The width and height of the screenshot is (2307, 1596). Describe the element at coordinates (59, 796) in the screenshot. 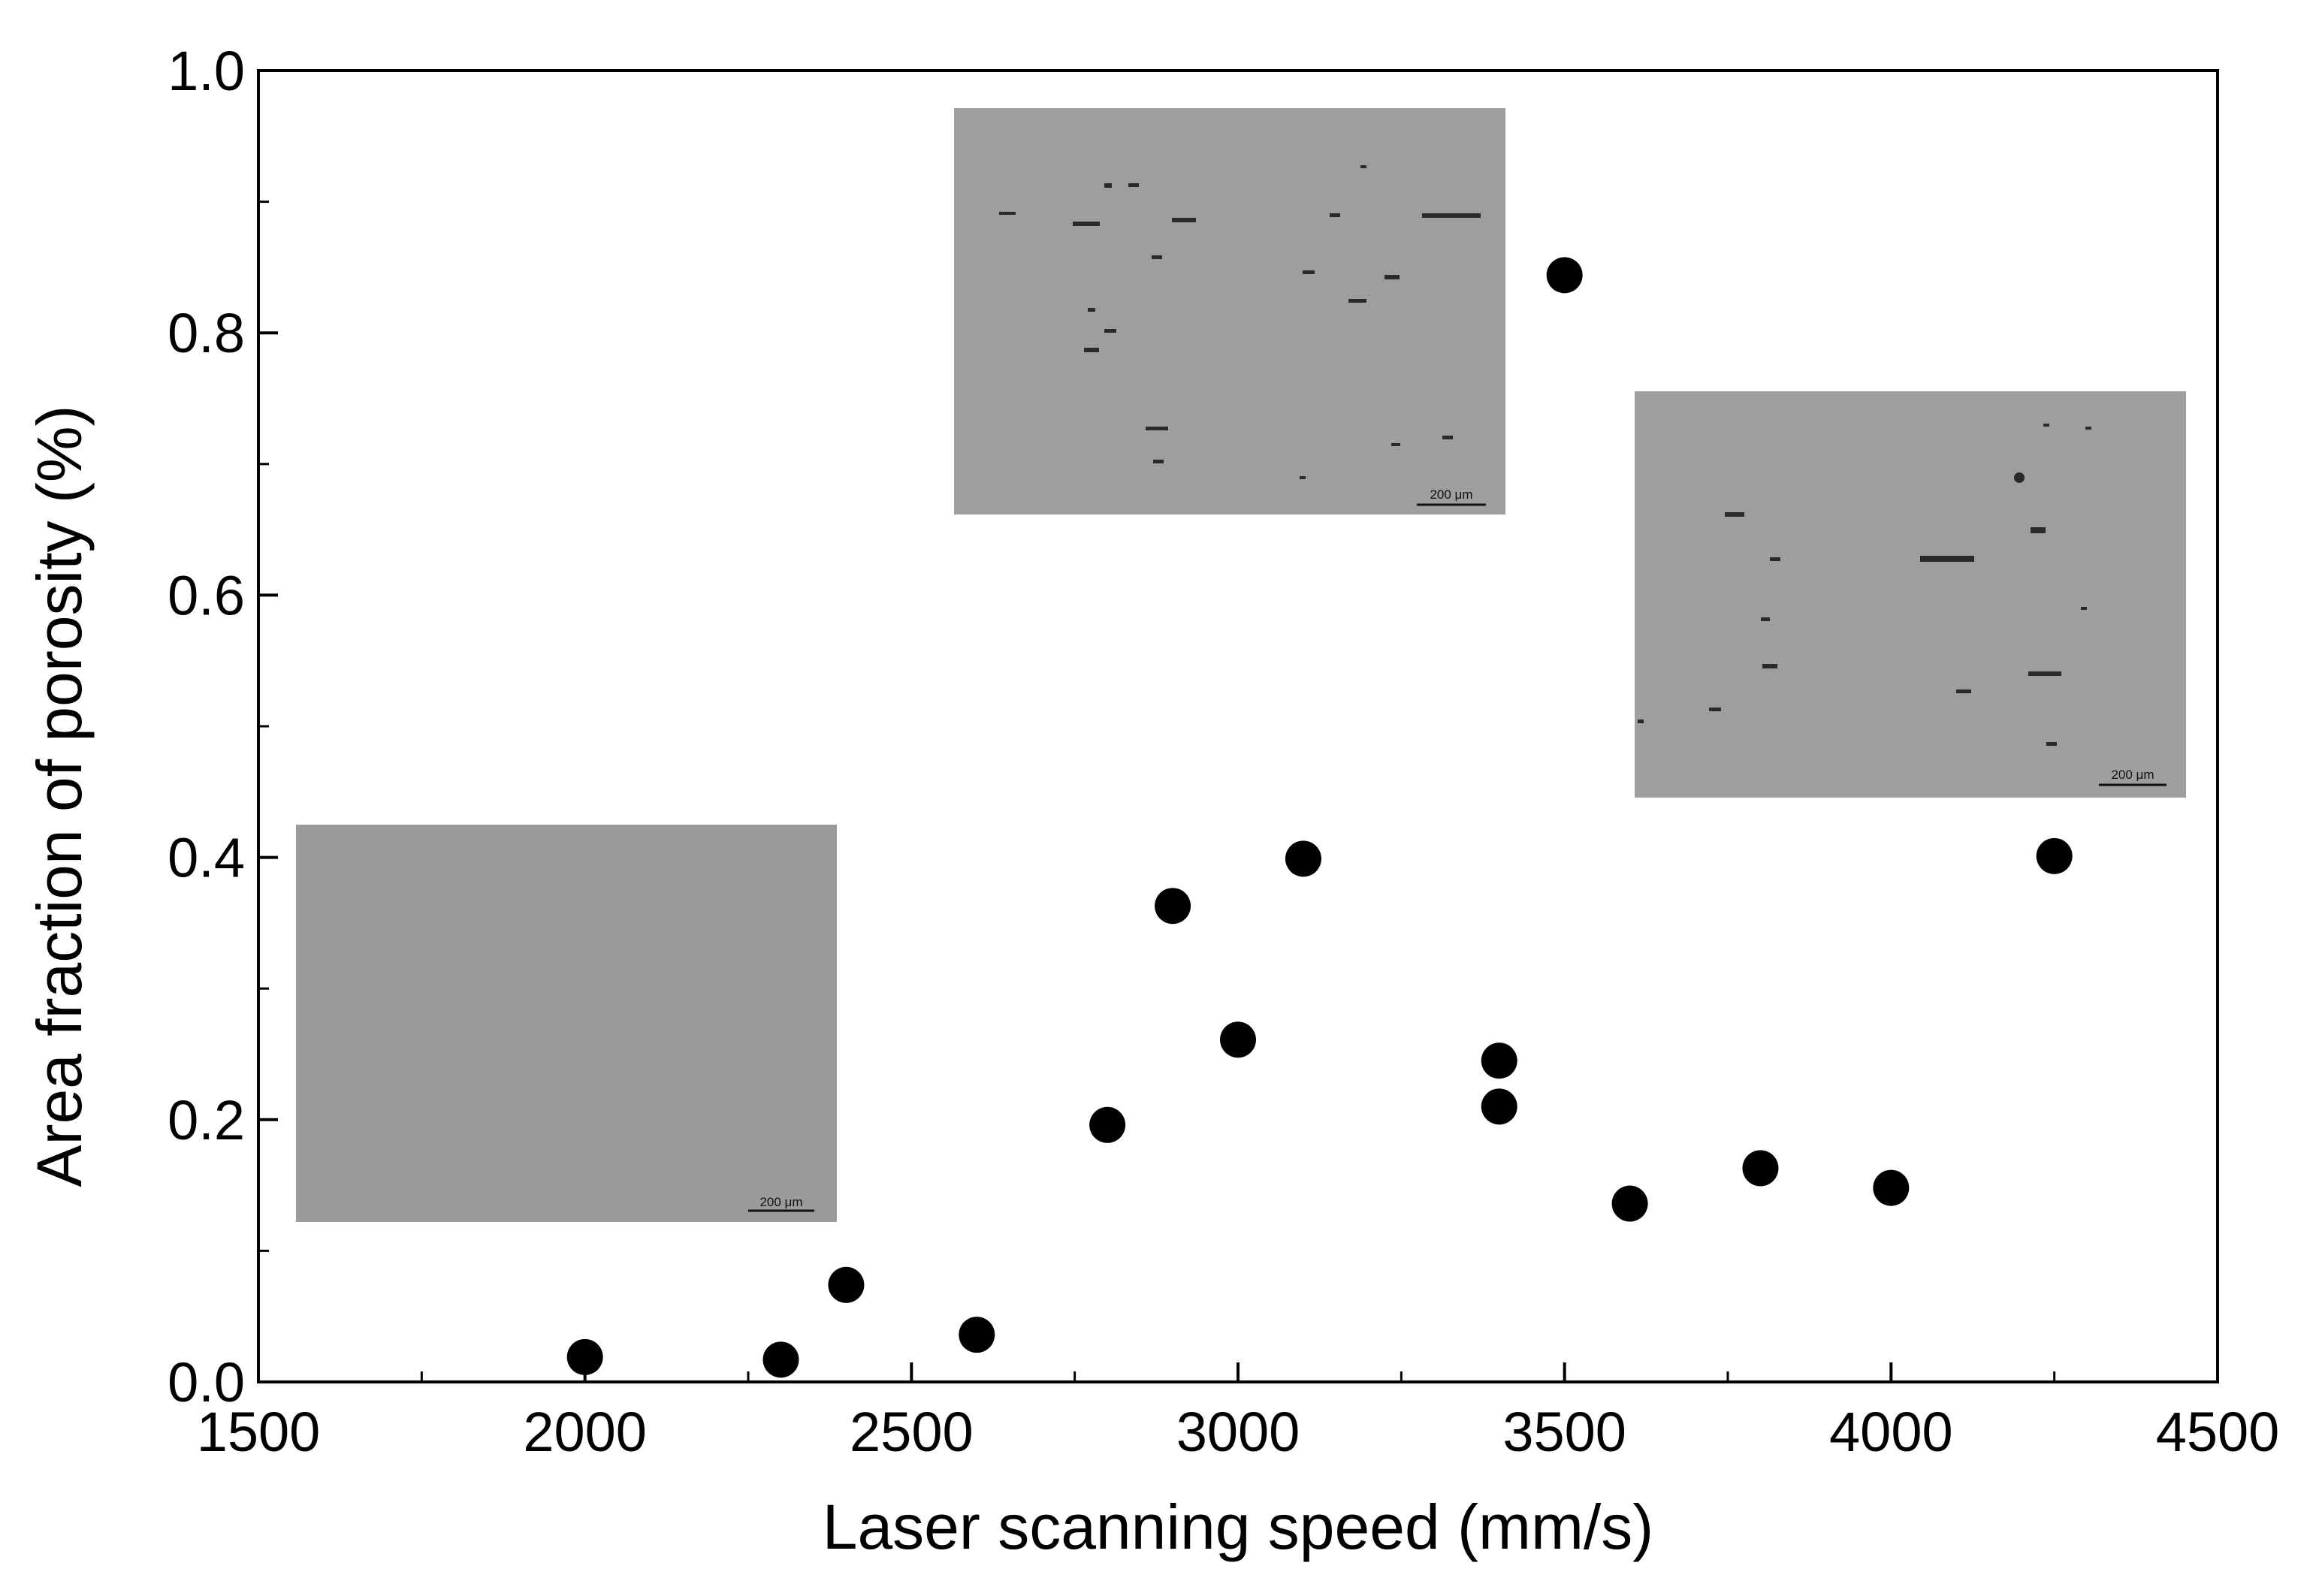

I see `y-axis-title: Area fraction of porosity (%)` at that location.